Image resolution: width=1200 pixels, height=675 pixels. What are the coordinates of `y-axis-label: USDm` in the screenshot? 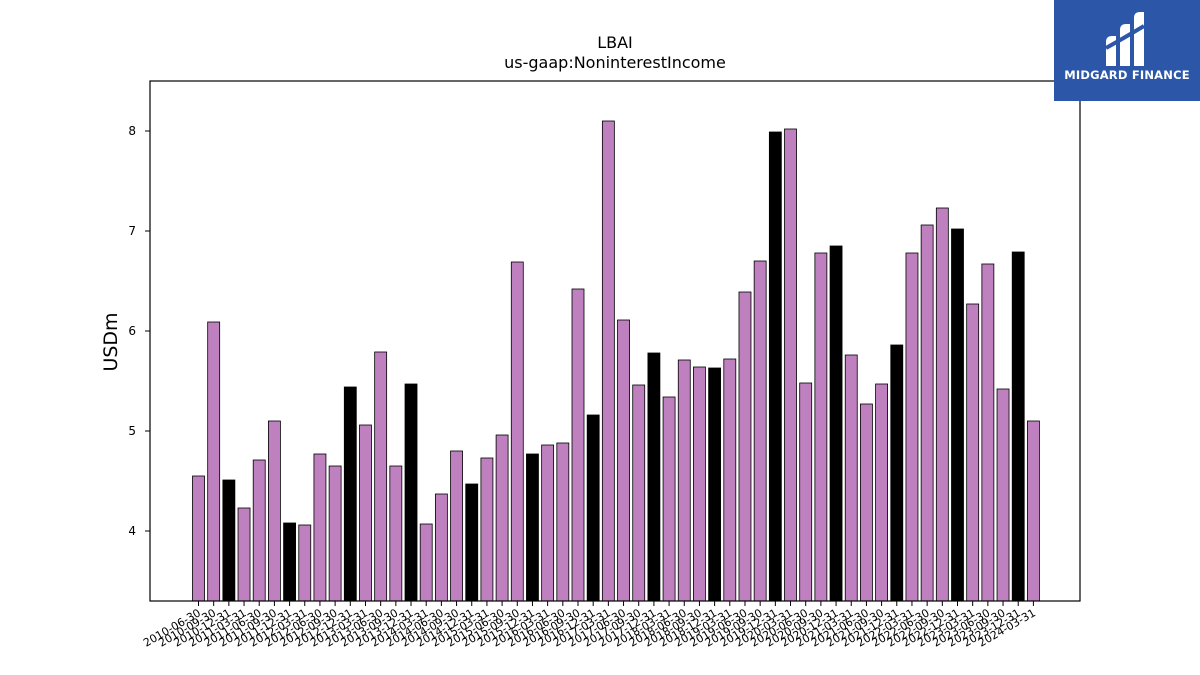 It's located at (111, 341).